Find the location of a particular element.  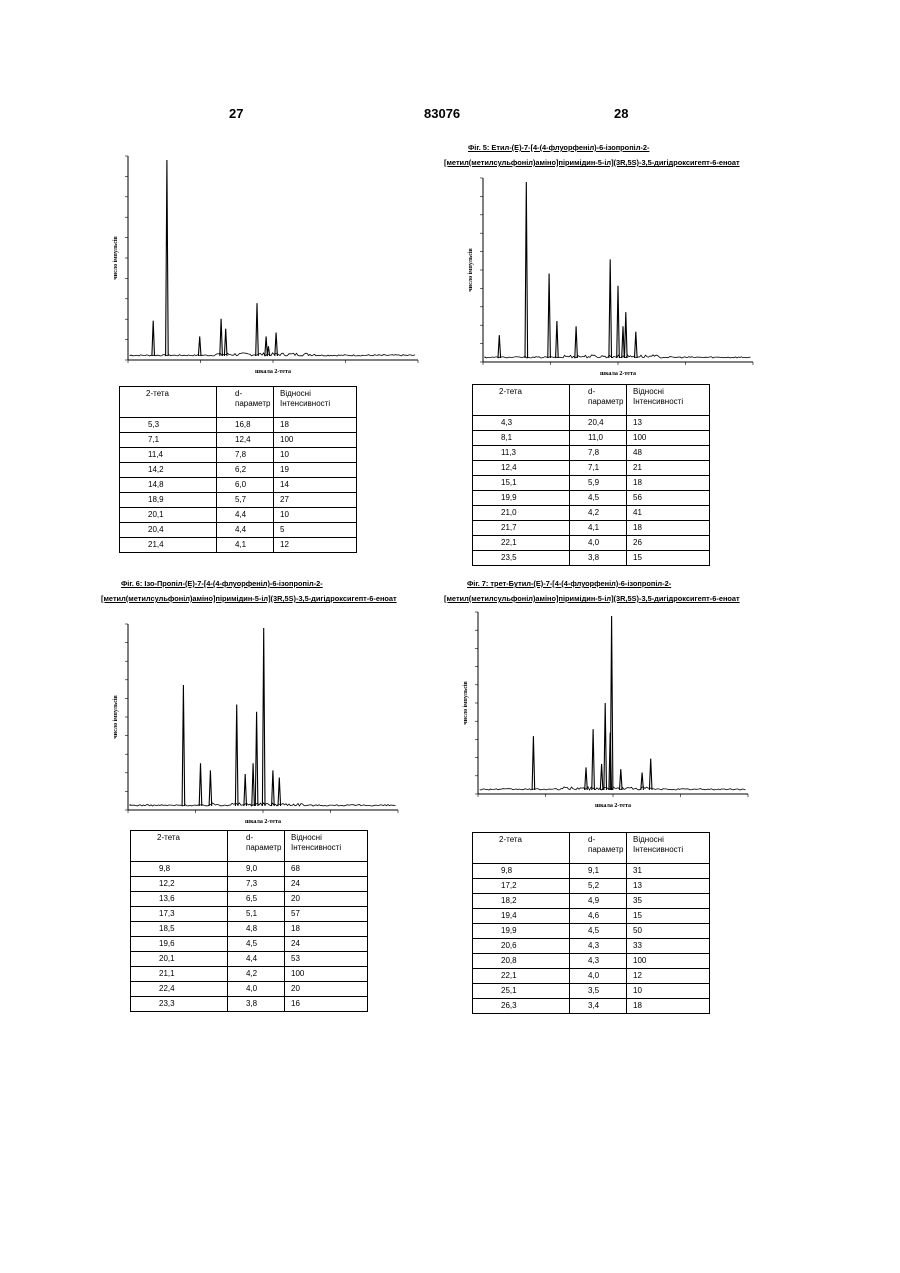

xrd-diffractogram-1: число імпульсівшкала 2-тета is located at coordinates (268, 262).